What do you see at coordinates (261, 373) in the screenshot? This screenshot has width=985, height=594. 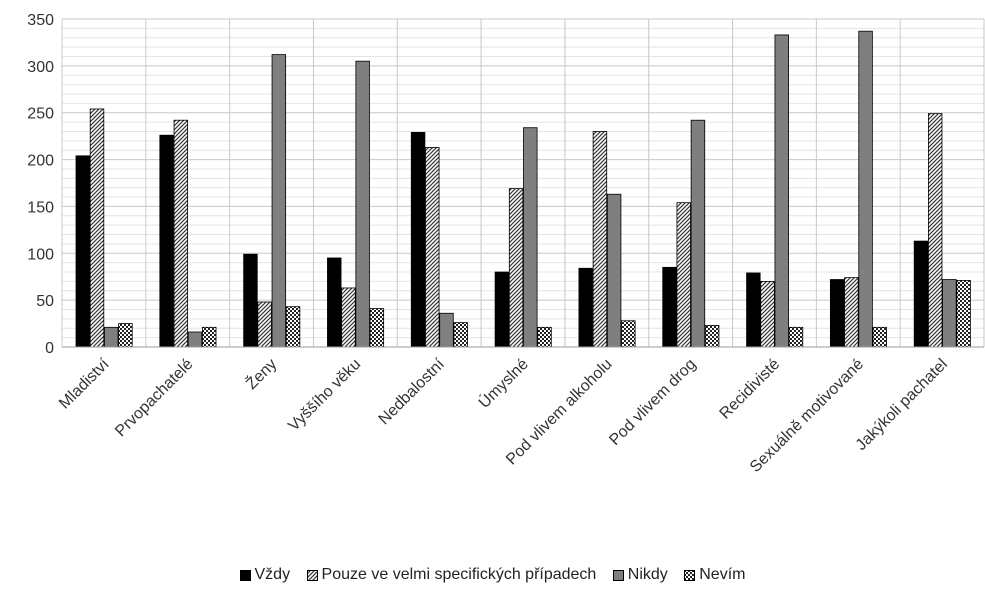 I see `x-tick-label: Ženy` at bounding box center [261, 373].